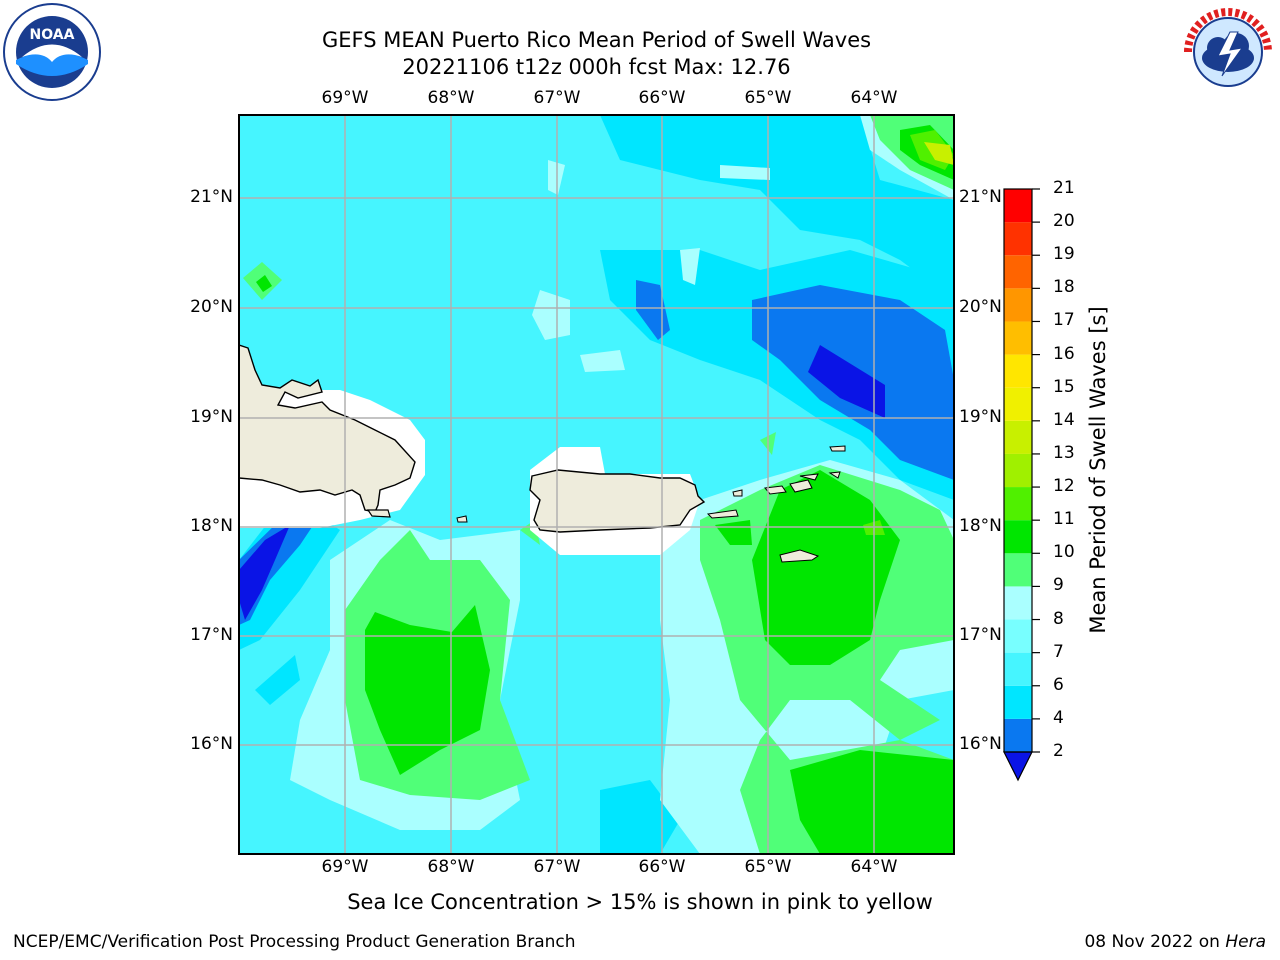  What do you see at coordinates (1058, 684) in the screenshot?
I see `colorbar-tick-label: 6` at bounding box center [1058, 684].